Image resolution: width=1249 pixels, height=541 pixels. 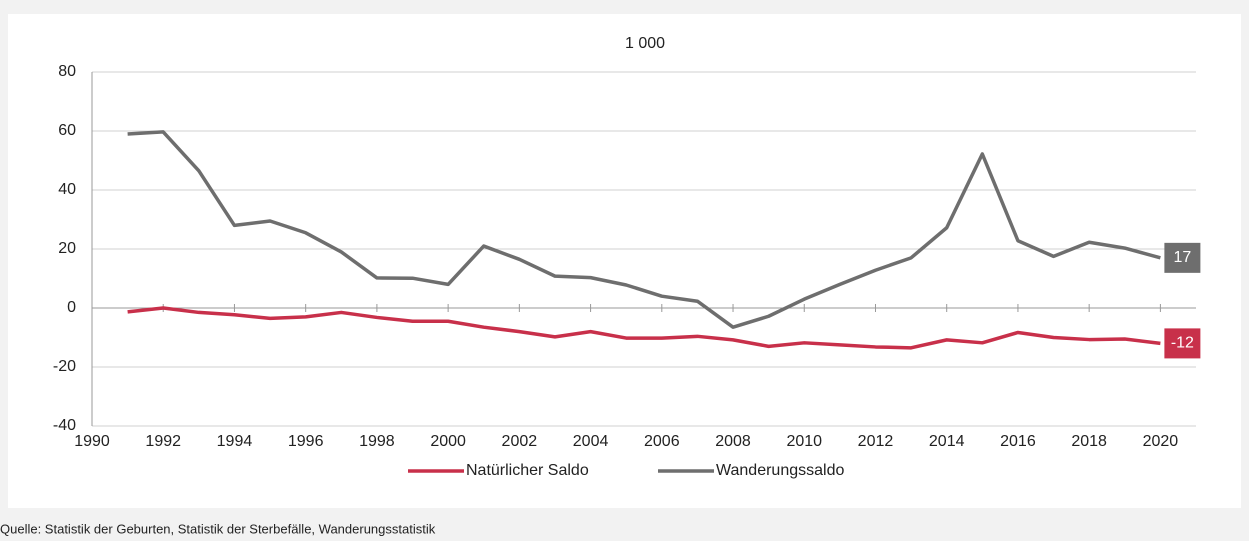 I want to click on x-tick-label: 2016, so click(x=1018, y=441).